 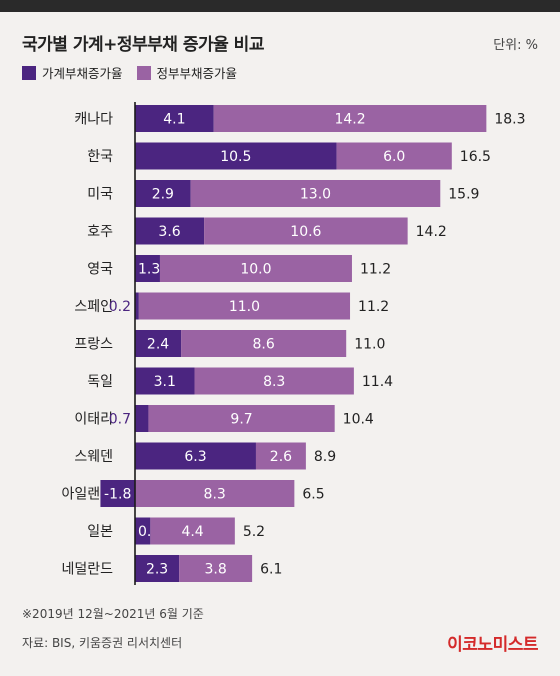 I want to click on data-label-household: 2.3, so click(x=157, y=570).